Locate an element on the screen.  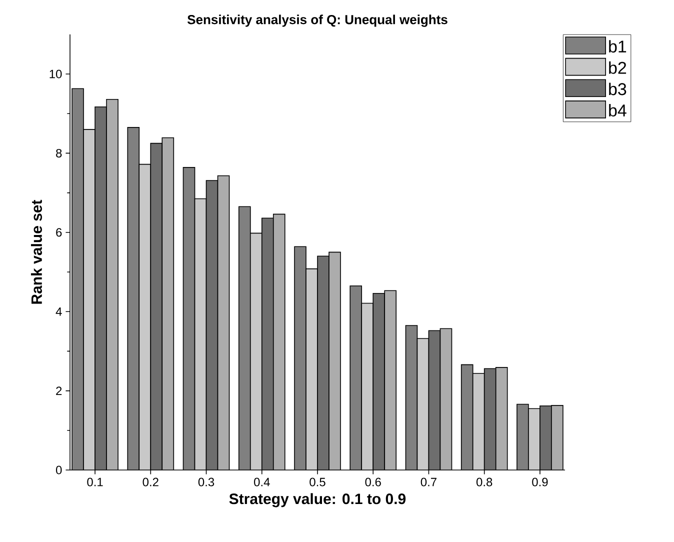
legend-label: b2 is located at coordinates (617, 67).